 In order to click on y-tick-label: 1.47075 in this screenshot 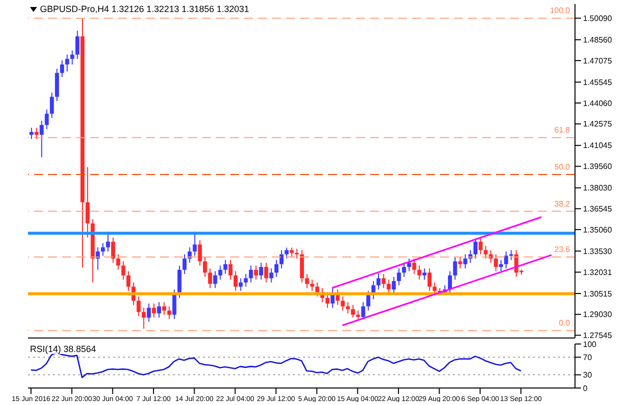, I will do `click(597, 61)`.